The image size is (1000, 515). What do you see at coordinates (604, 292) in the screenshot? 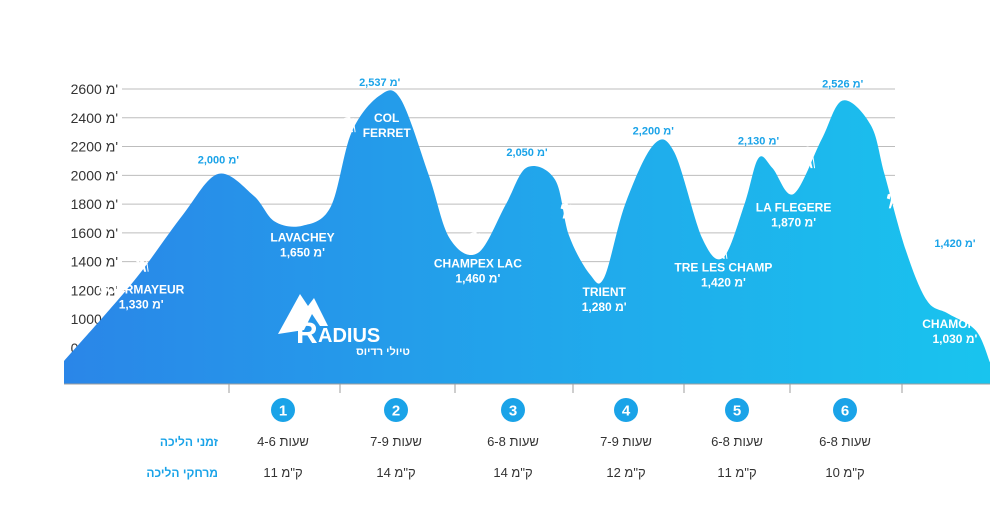
I see `place-name: TRIENT` at bounding box center [604, 292].